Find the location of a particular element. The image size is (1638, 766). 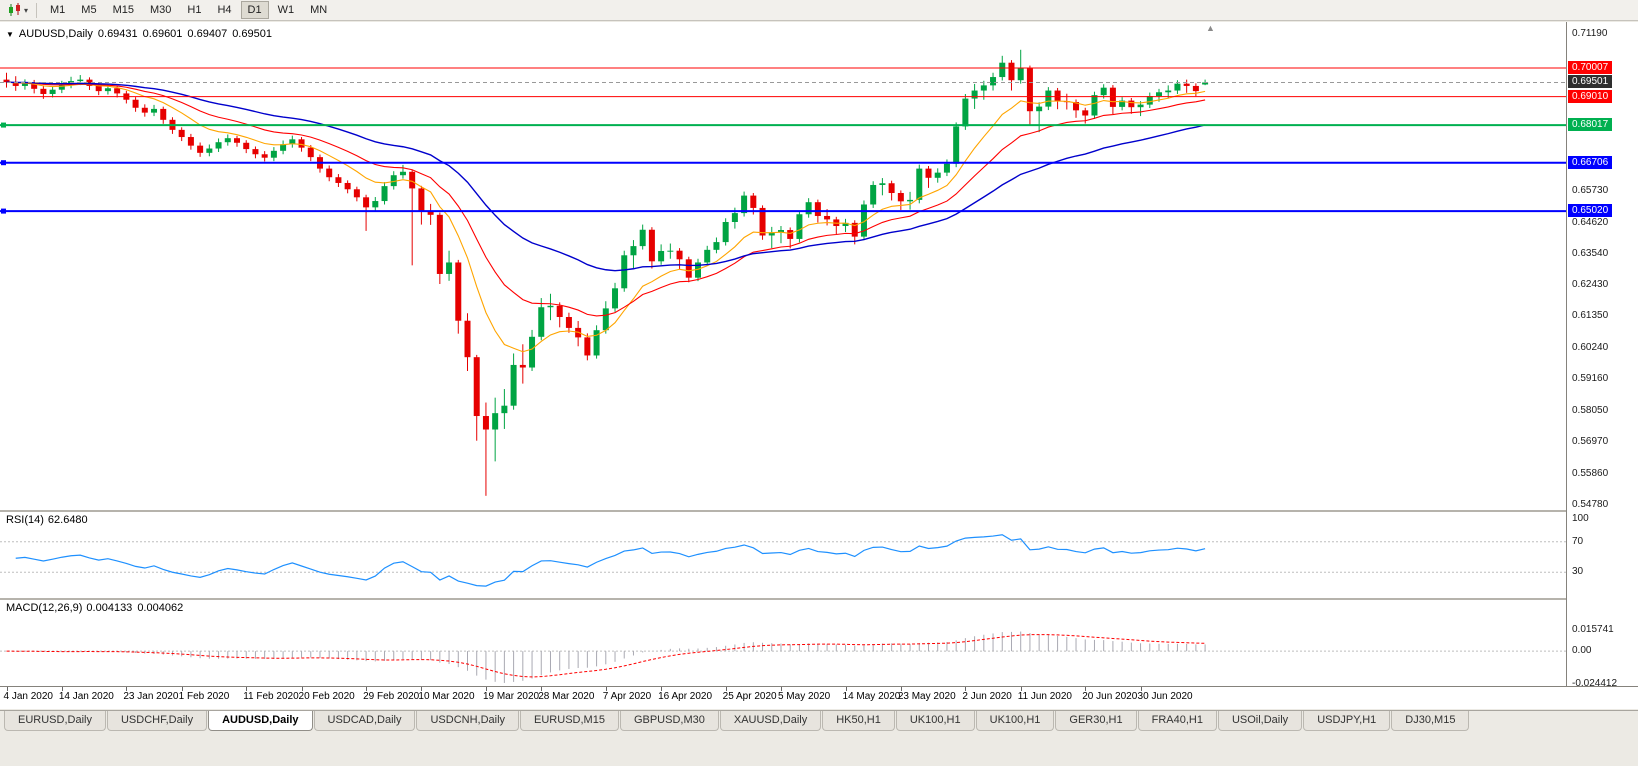

time-axis-label: 2 Jun 2020 is located at coordinates (987, 696).